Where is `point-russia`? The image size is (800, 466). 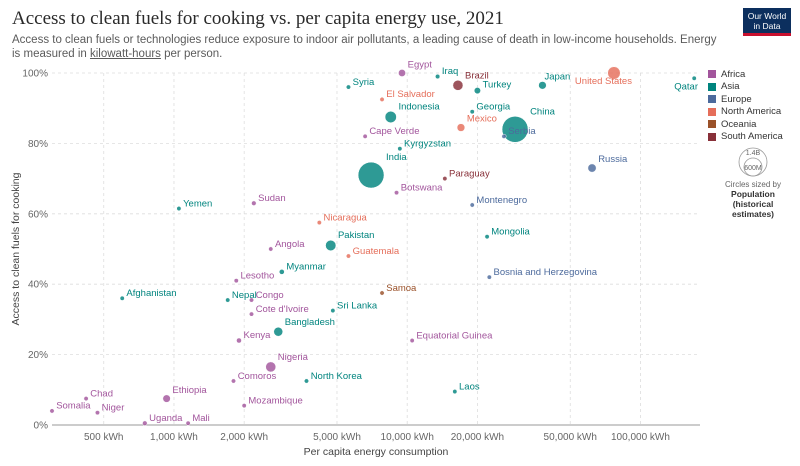
point-russia is located at coordinates (592, 168).